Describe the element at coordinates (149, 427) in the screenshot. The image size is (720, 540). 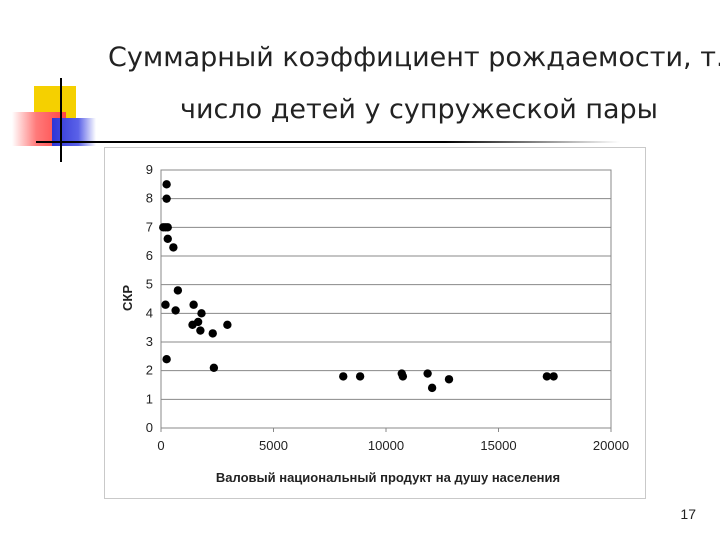
I see `y-tick-label: 0` at that location.